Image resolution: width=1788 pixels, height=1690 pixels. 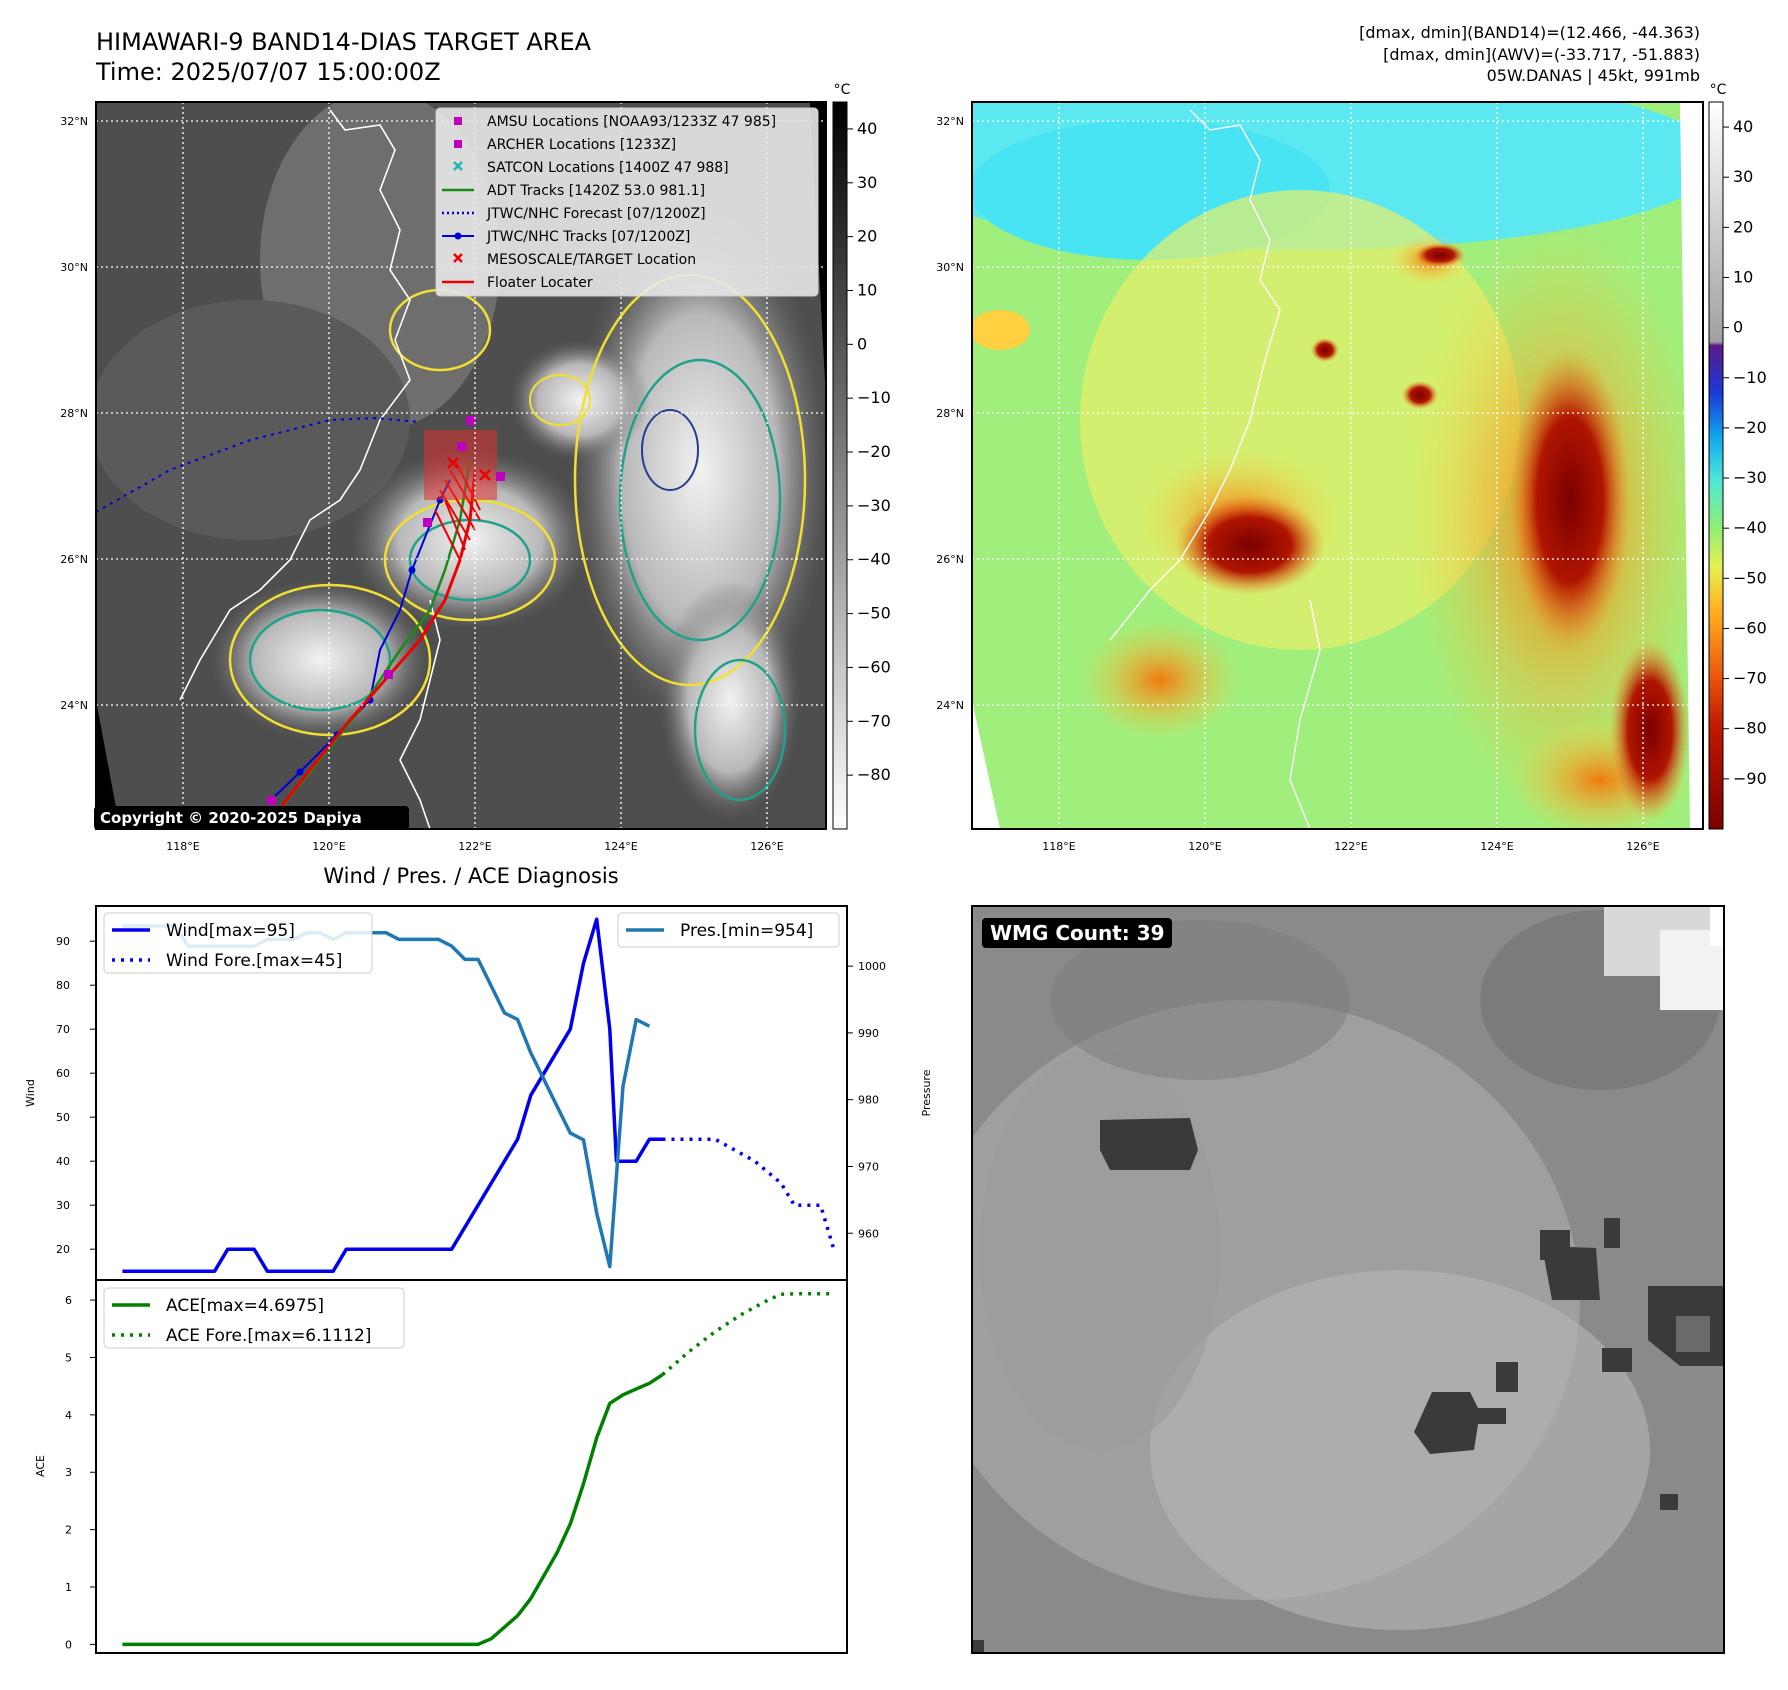 I want to click on ir-lon-label: 118°E, so click(x=182, y=846).